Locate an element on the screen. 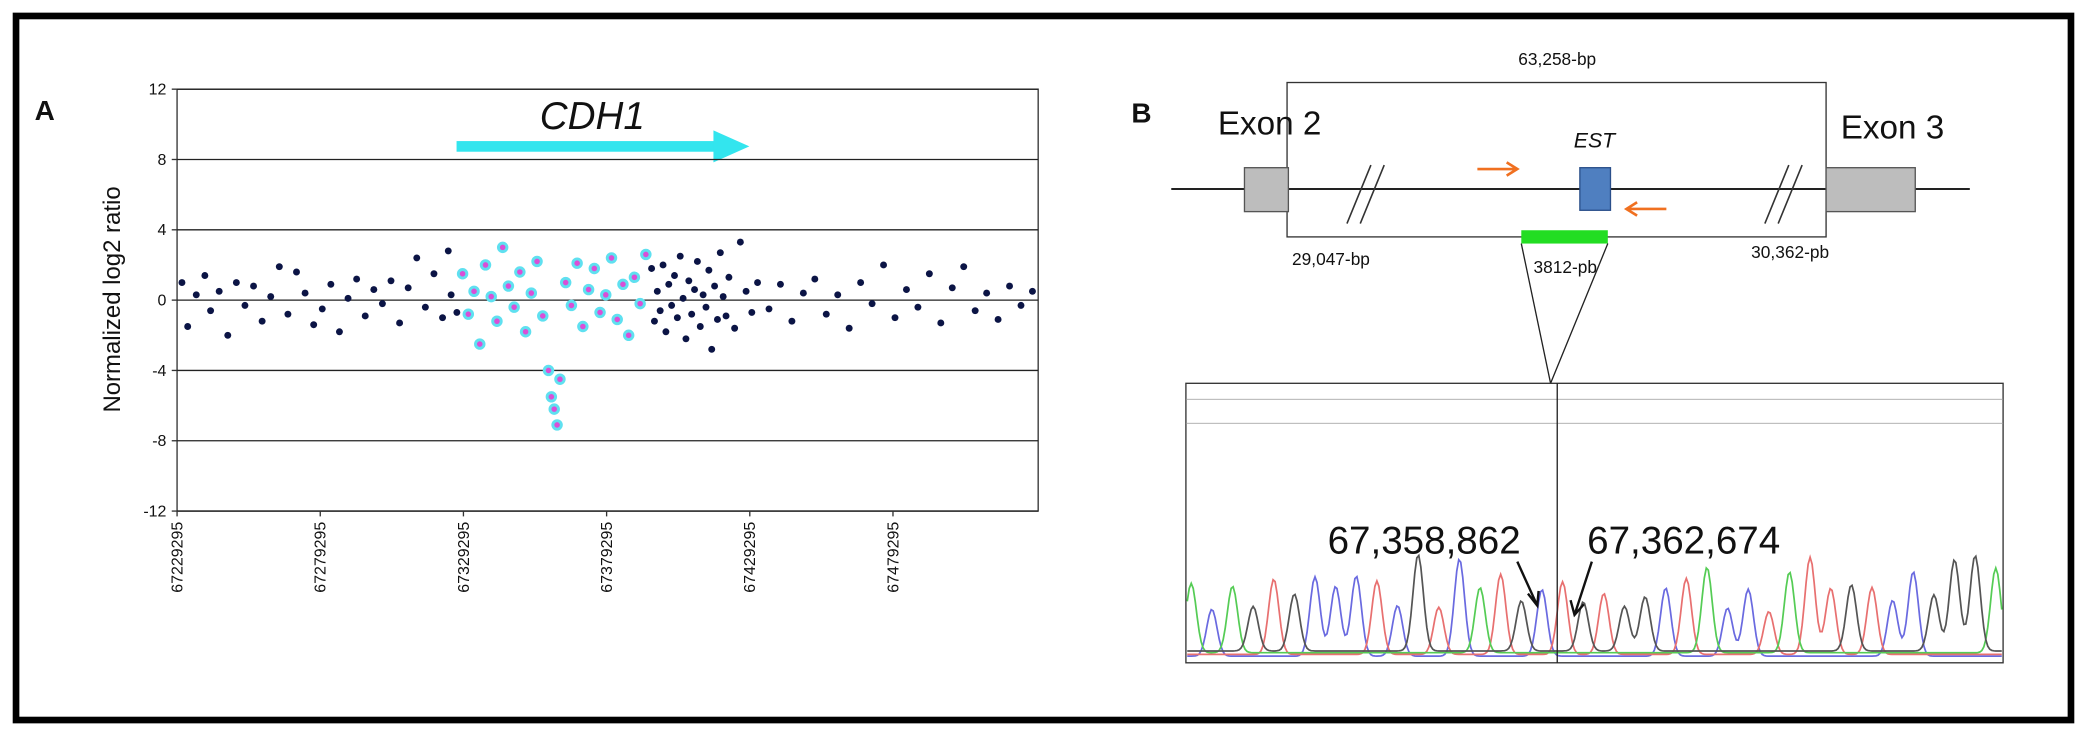  intron-box is located at coordinates (1556, 159).